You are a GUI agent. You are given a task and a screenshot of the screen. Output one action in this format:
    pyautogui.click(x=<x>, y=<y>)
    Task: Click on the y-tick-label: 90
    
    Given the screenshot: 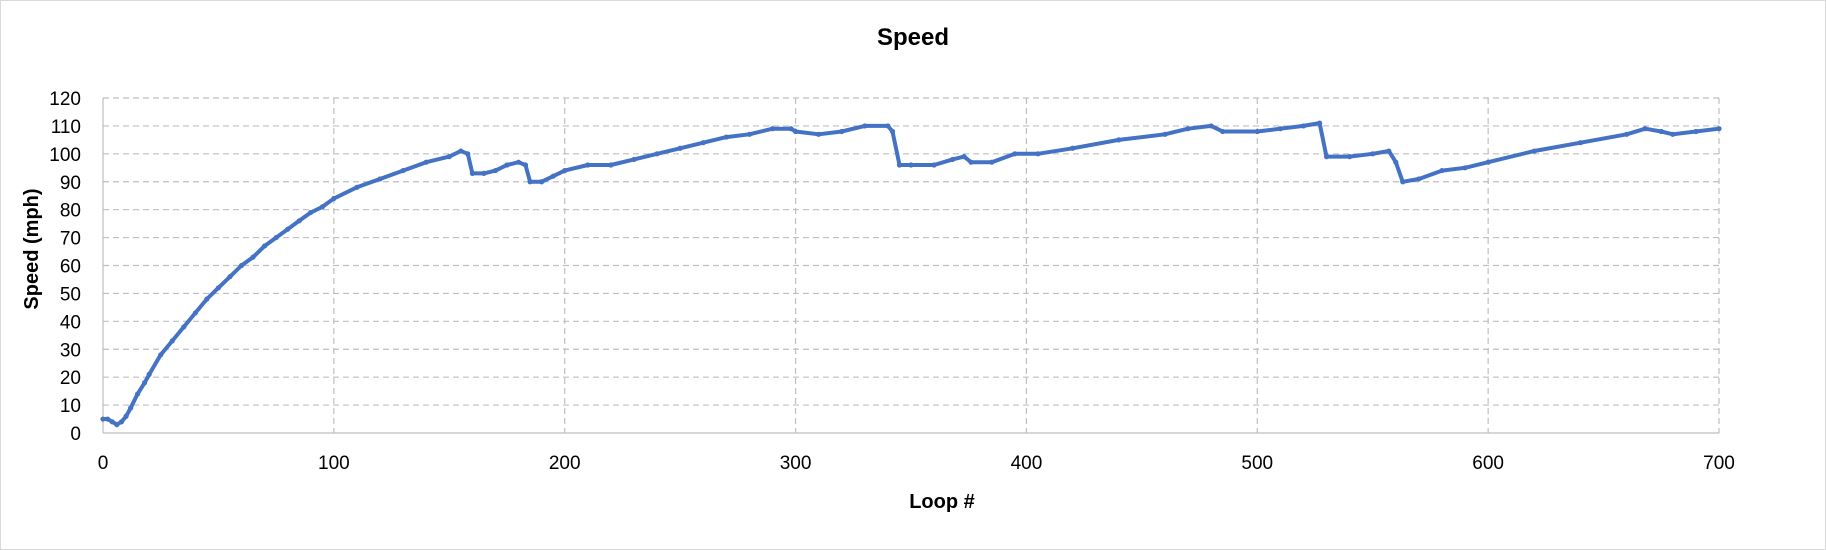 What is the action you would take?
    pyautogui.click(x=70, y=183)
    